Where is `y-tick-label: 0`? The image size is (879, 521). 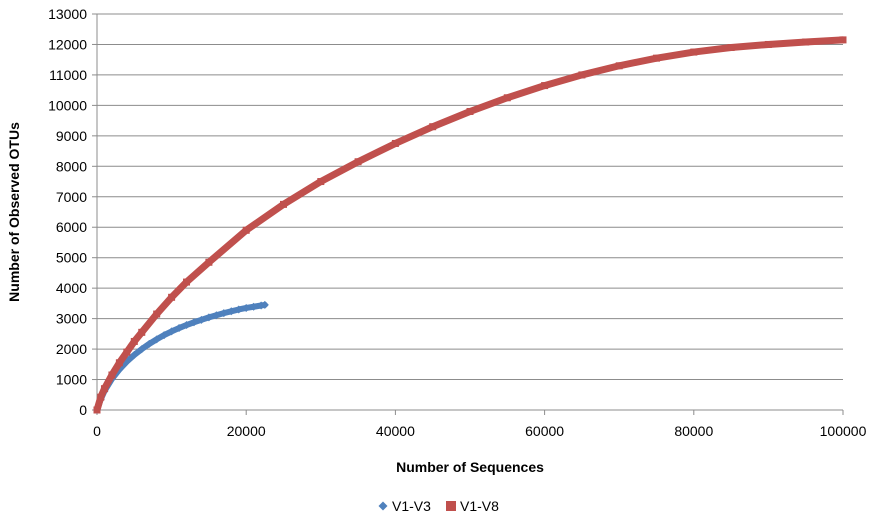
y-tick-label: 0 is located at coordinates (83, 410).